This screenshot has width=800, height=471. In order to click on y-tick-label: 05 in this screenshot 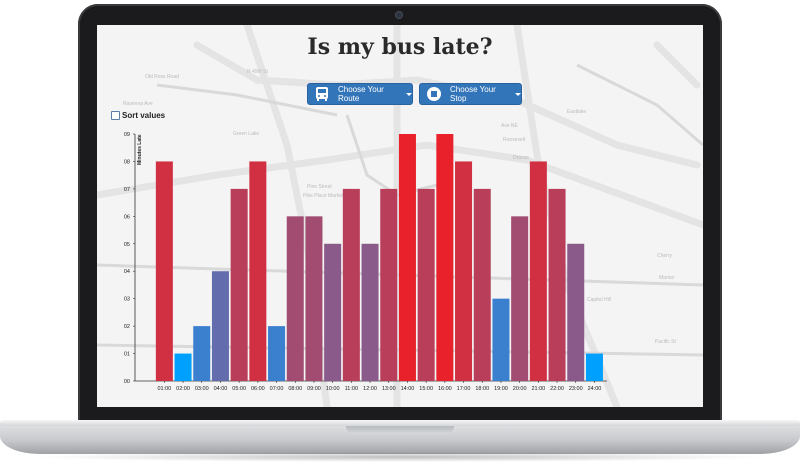, I will do `click(127, 245)`.